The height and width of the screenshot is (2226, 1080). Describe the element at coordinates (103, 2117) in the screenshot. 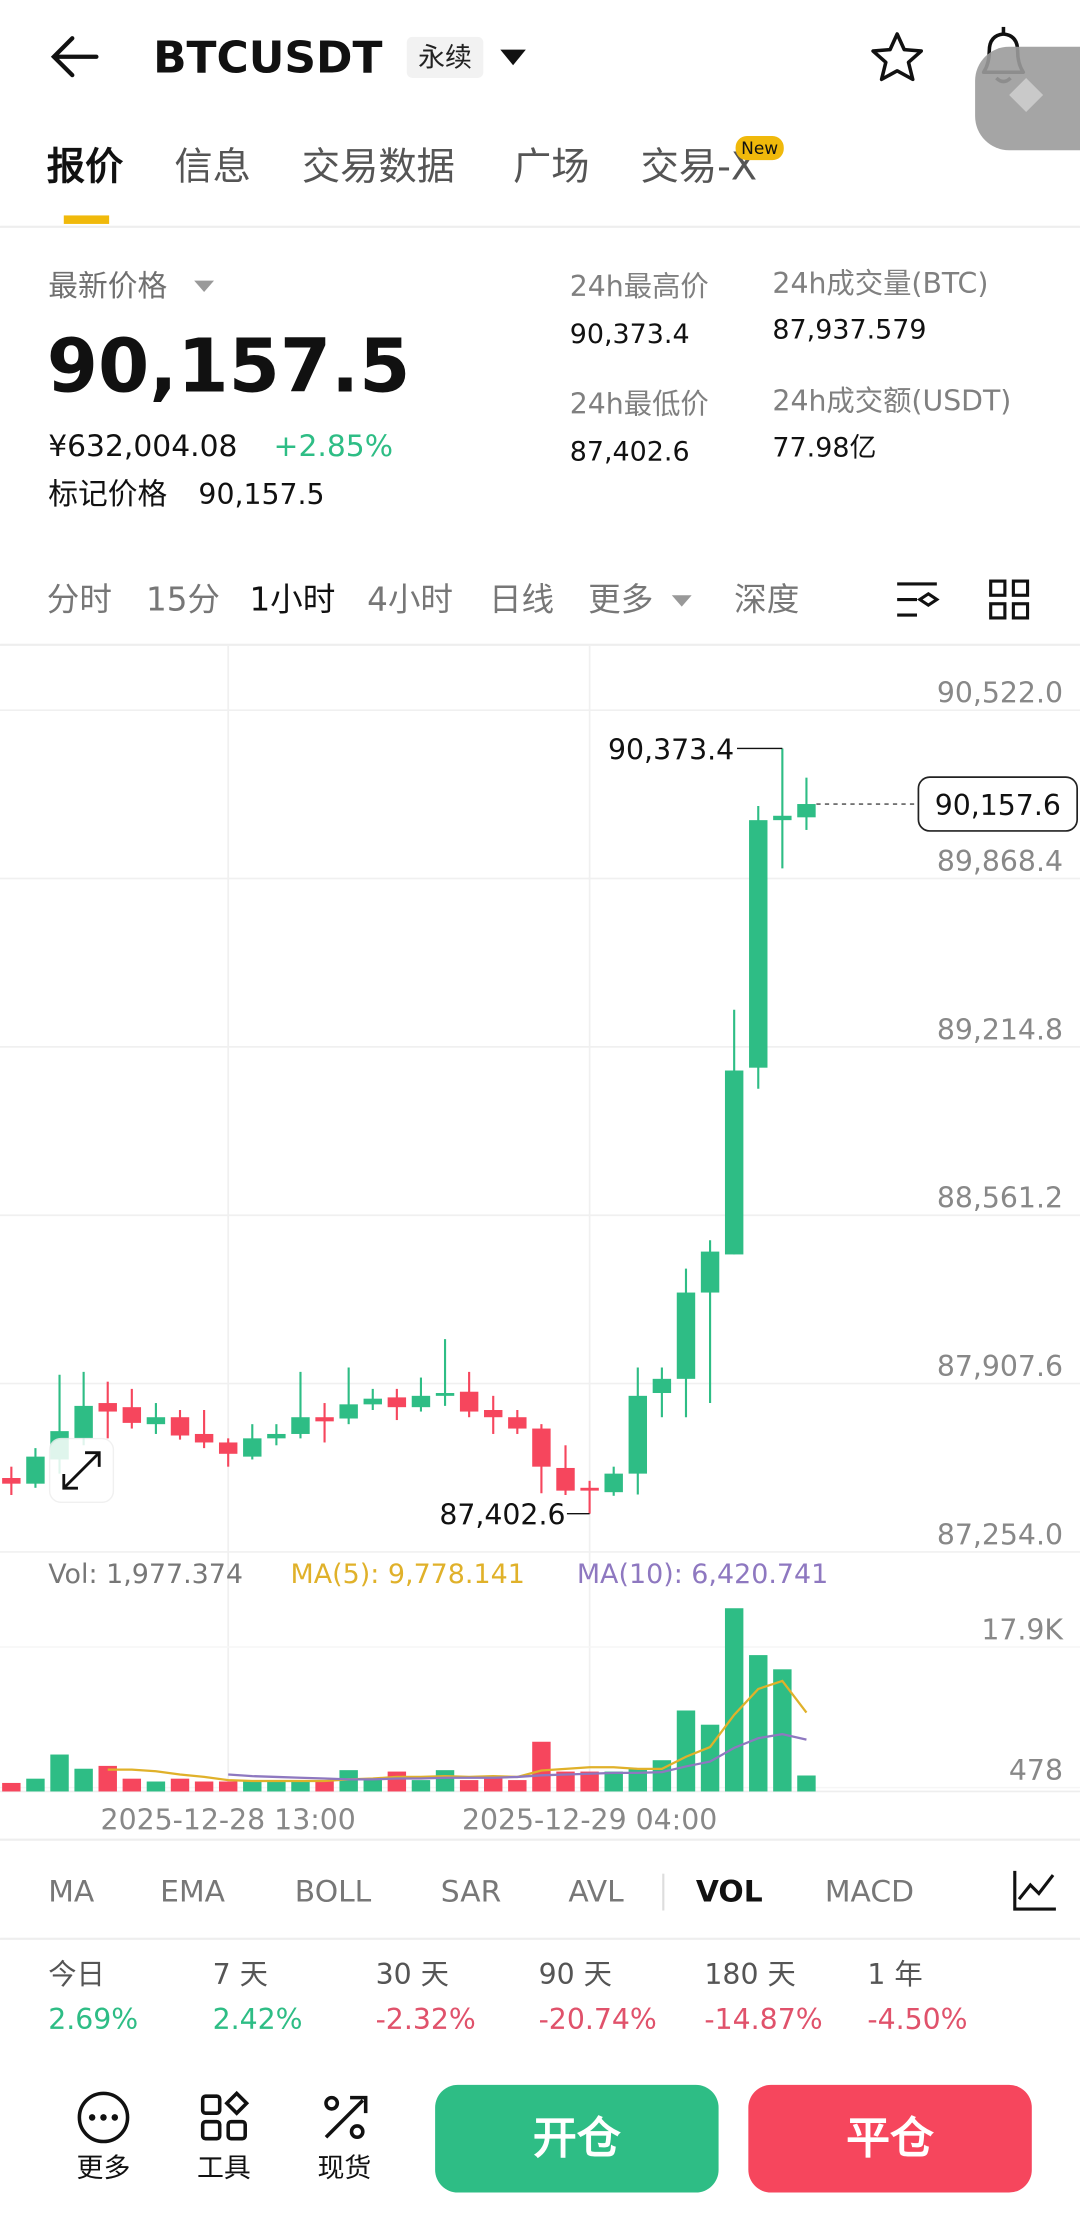

I see `more-icon` at that location.